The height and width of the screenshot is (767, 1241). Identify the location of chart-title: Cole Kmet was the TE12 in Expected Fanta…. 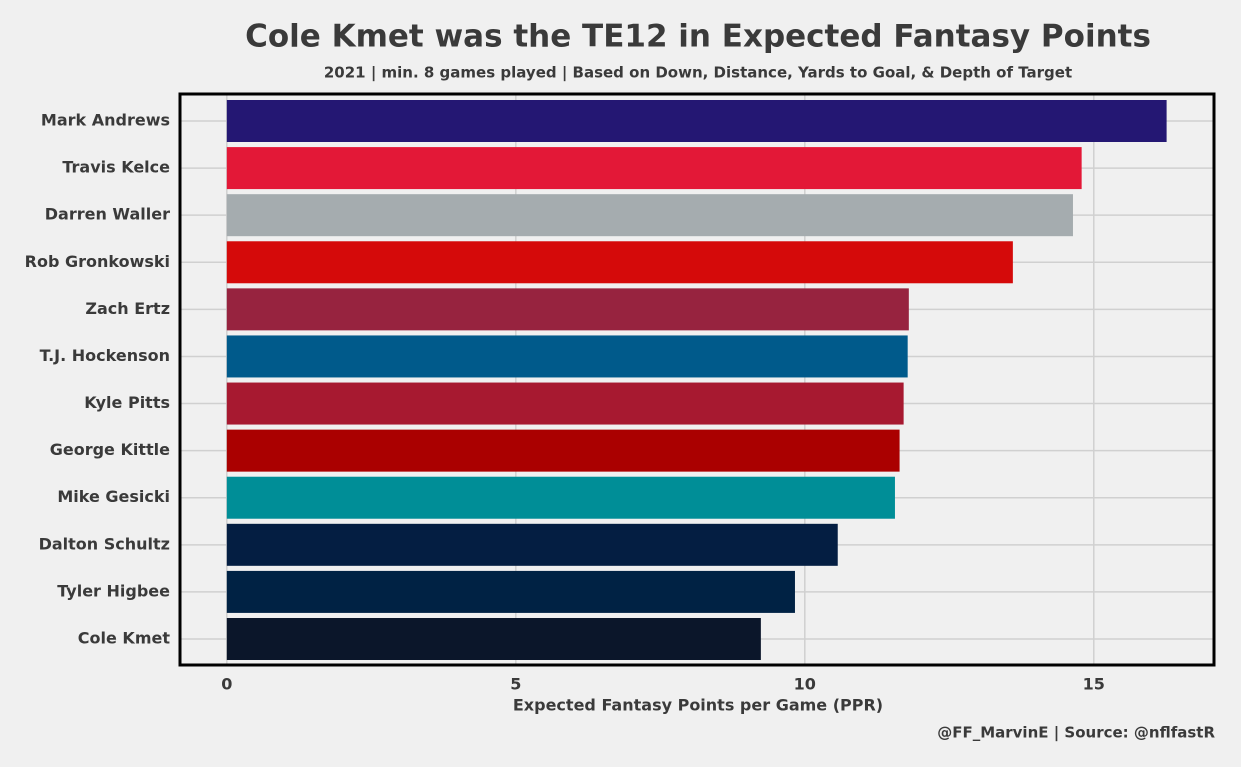
(698, 37).